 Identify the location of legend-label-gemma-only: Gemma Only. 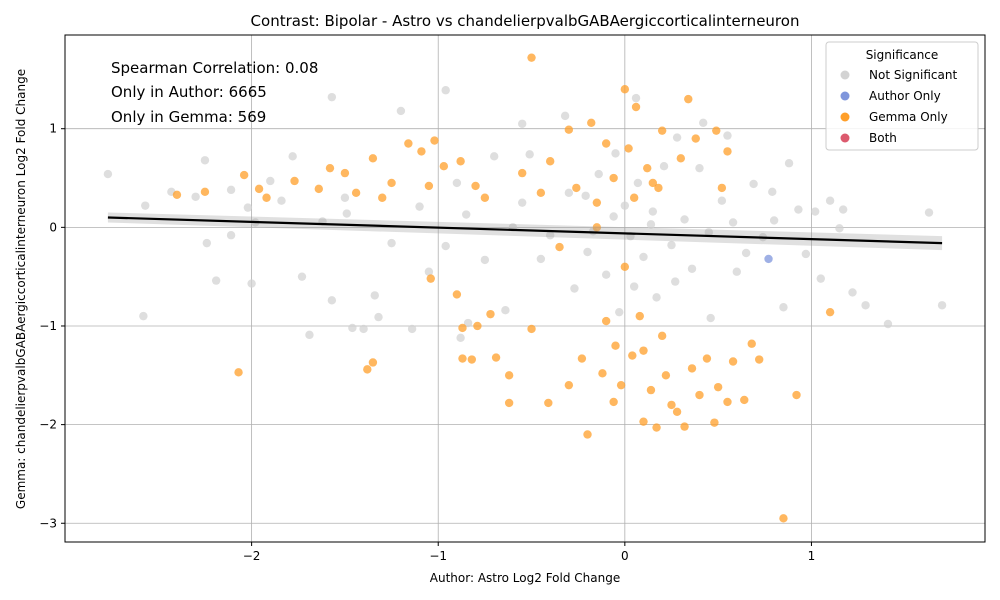
(908, 117).